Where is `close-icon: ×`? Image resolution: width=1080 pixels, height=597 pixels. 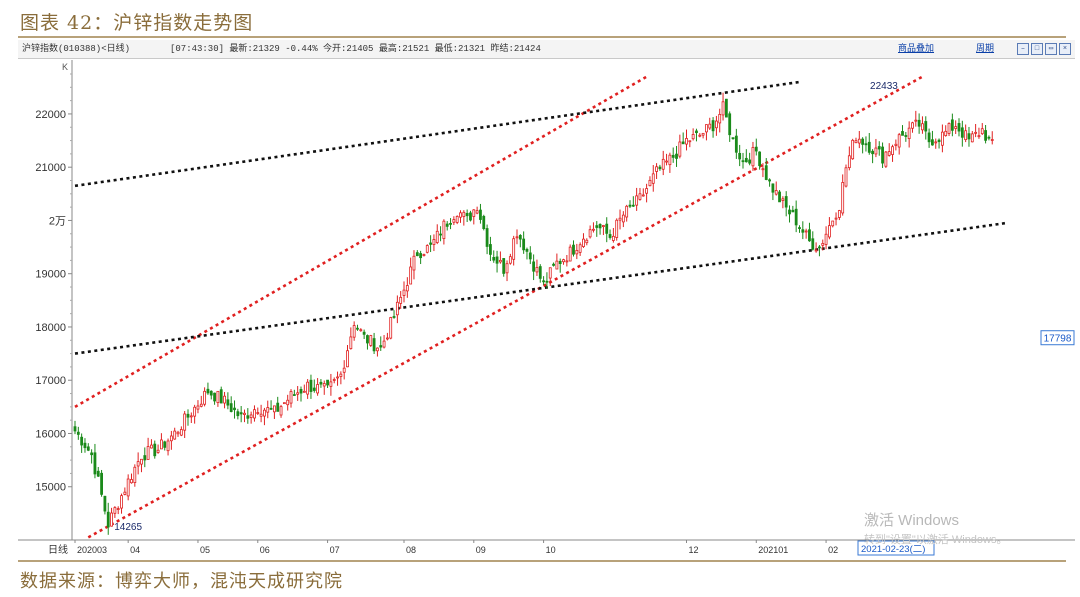 close-icon: × is located at coordinates (1065, 49).